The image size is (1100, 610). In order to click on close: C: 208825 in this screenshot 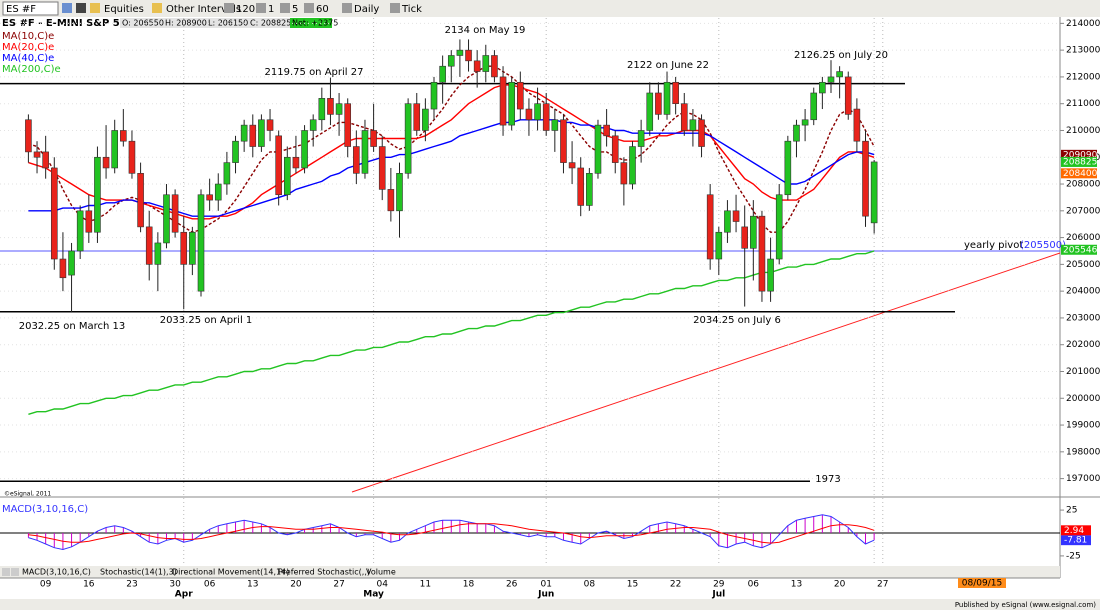, I will do `click(270, 23)`.